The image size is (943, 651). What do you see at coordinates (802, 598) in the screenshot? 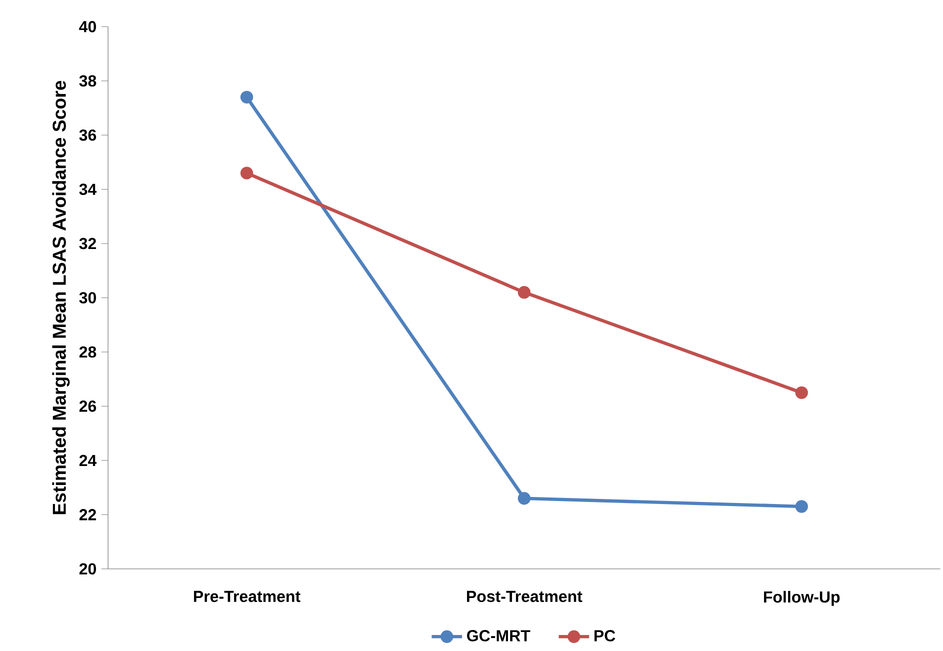
I see `x-tick-label: Follow-Up` at bounding box center [802, 598].